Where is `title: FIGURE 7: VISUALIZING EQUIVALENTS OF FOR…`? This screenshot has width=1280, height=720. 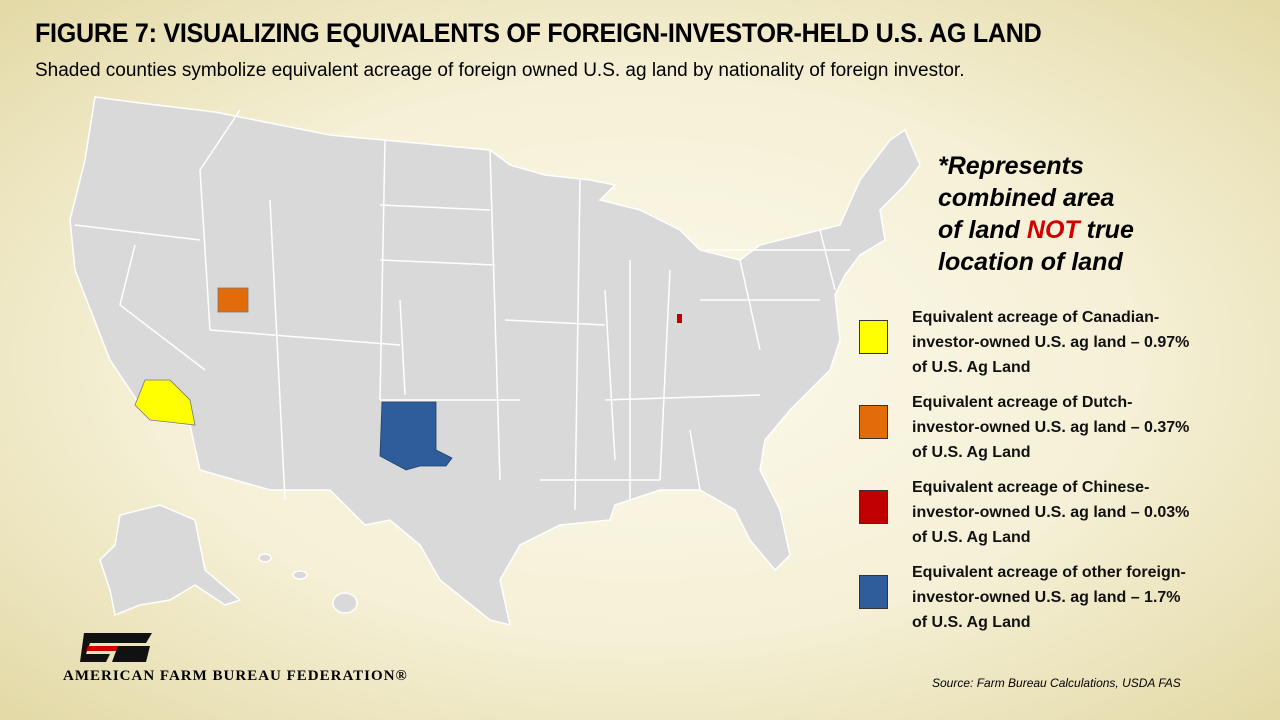
title: FIGURE 7: VISUALIZING EQUIVALENTS OF FOR… is located at coordinates (538, 33).